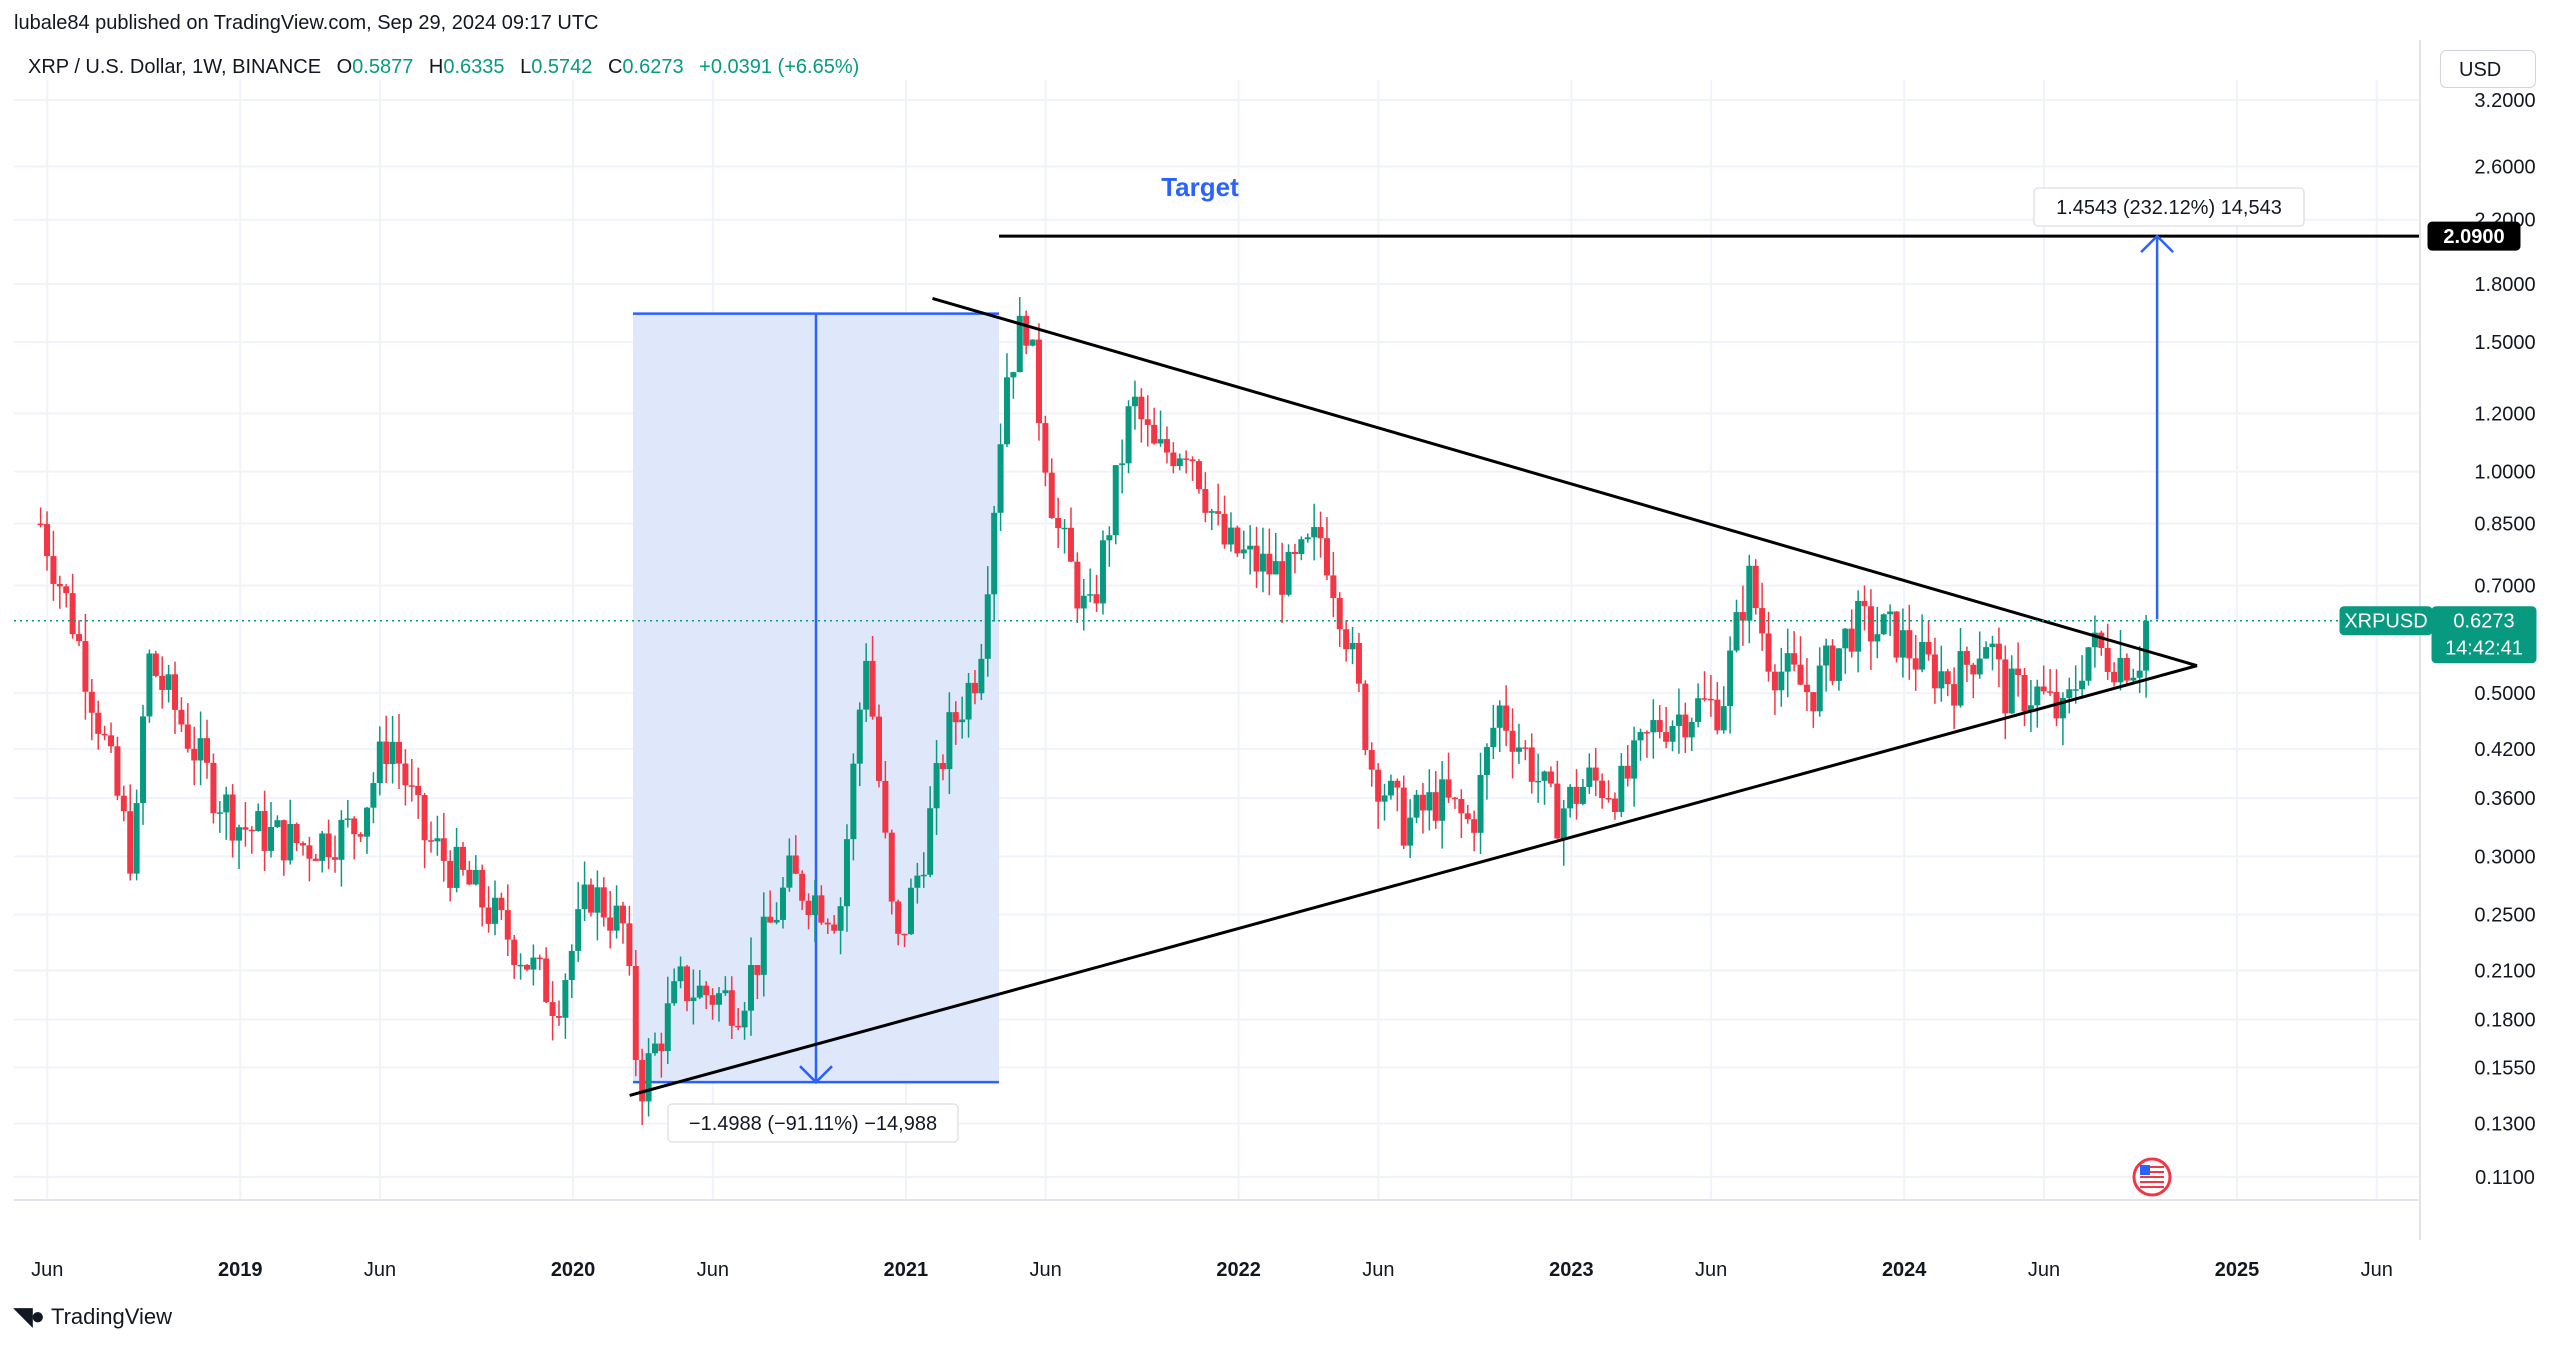 Image resolution: width=2560 pixels, height=1345 pixels. I want to click on y-tick-label: 0.2100, so click(2504, 971).